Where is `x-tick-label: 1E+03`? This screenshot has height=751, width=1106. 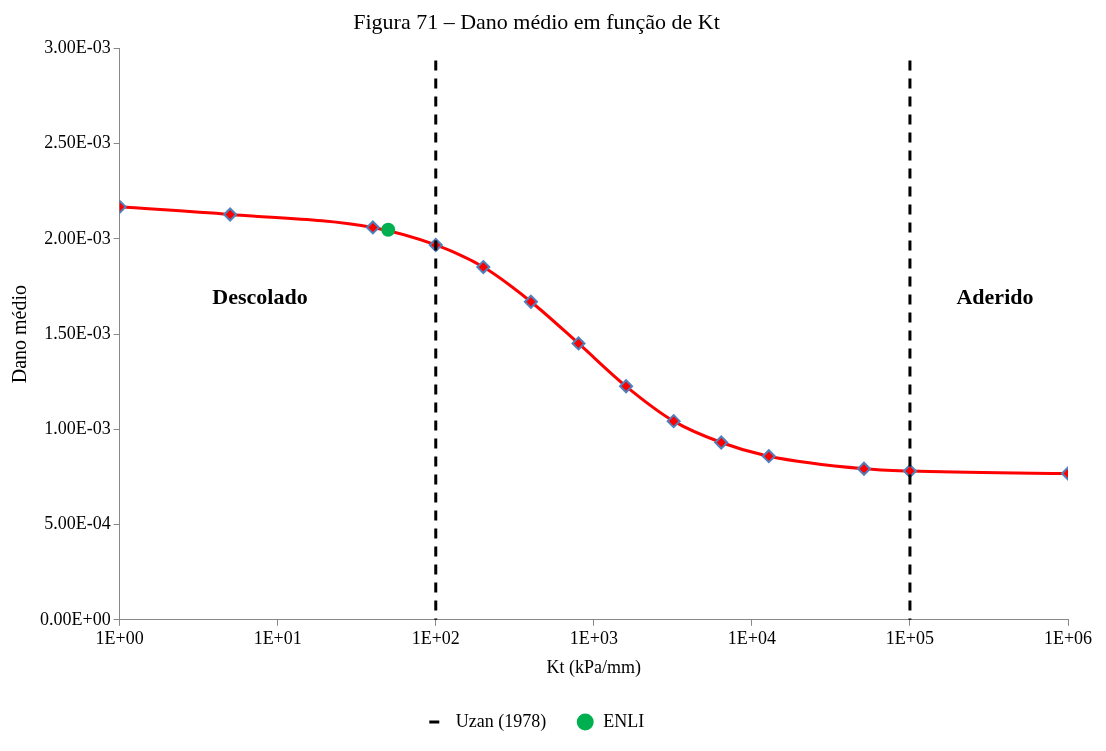 x-tick-label: 1E+03 is located at coordinates (593, 638).